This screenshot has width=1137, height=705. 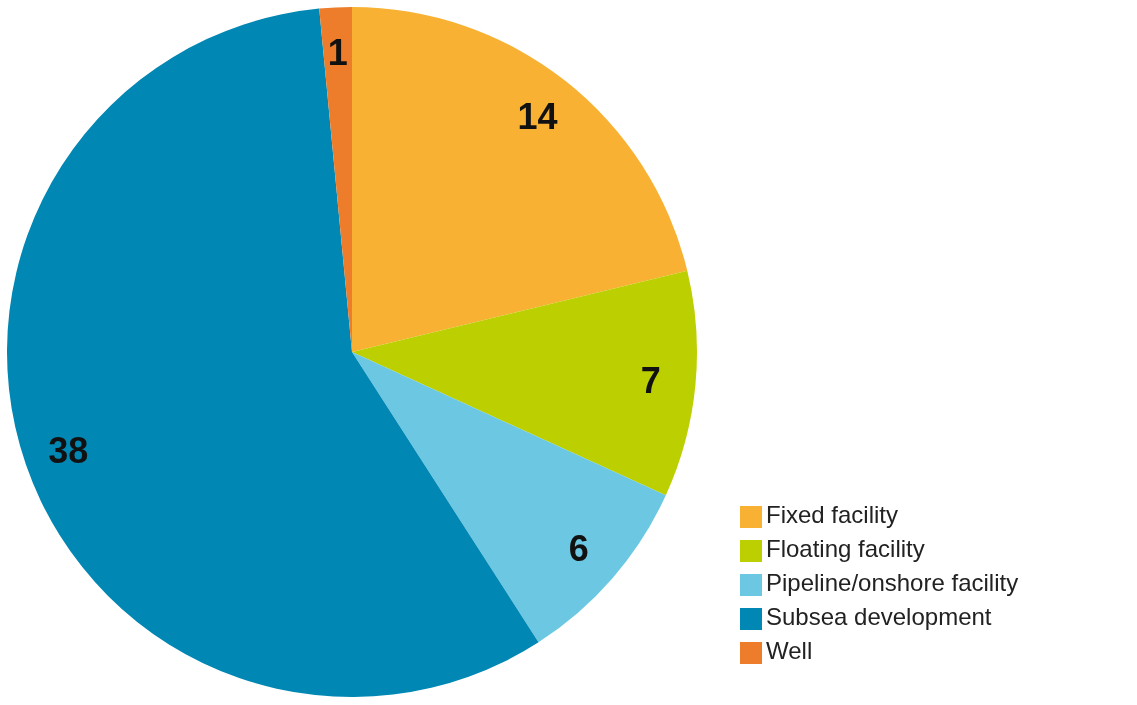 What do you see at coordinates (537, 116) in the screenshot?
I see `data-label: 14` at bounding box center [537, 116].